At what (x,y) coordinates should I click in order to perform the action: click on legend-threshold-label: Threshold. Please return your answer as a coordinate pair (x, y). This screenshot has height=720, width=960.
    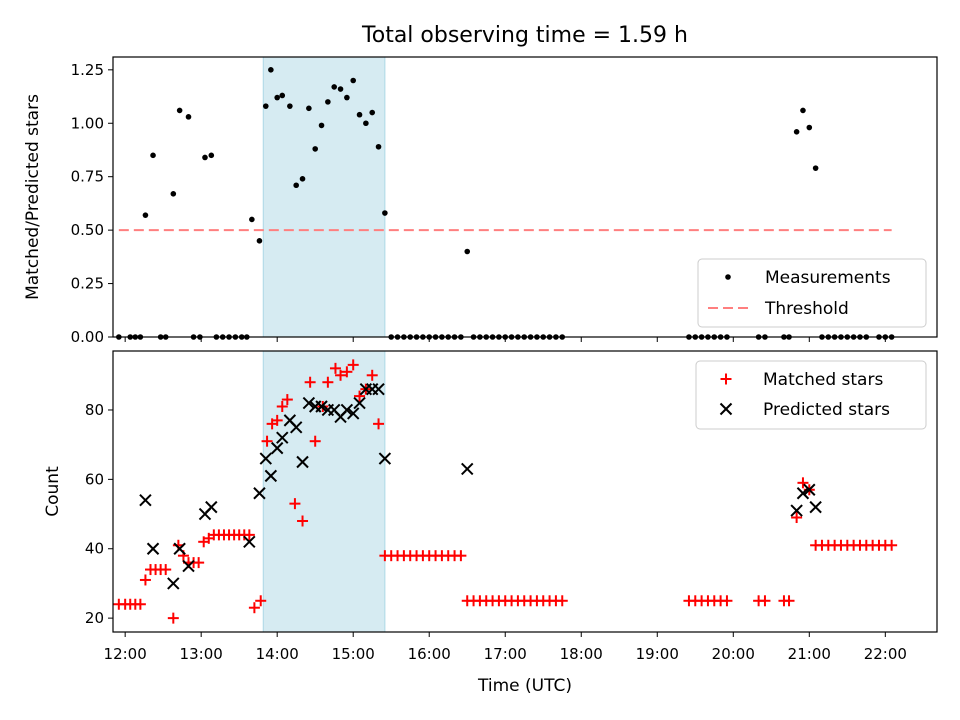
    Looking at the image, I should click on (806, 309).